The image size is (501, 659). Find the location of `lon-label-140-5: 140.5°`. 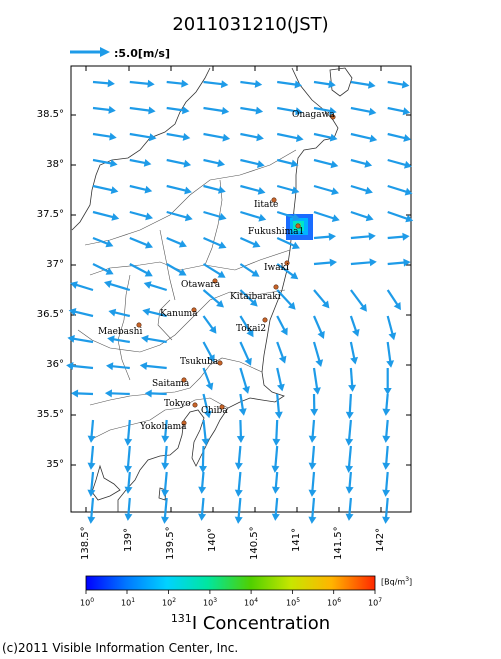

lon-label-140-5: 140.5° is located at coordinates (254, 543).